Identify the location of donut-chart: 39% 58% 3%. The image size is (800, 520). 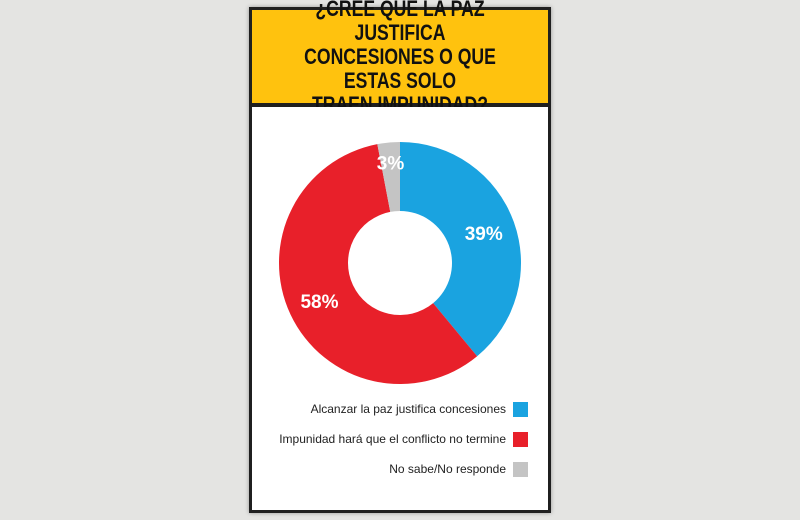
(399, 263).